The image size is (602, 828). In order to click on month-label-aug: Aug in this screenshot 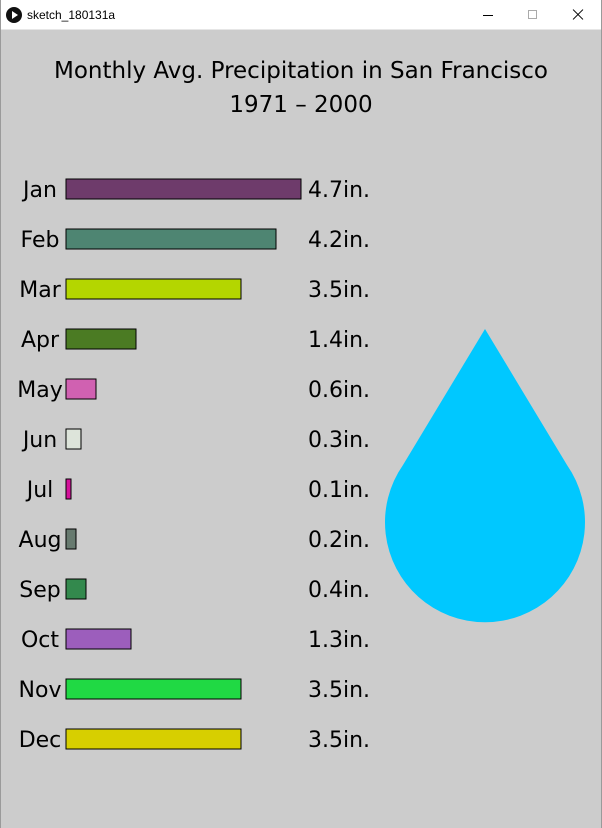, I will do `click(40, 540)`.